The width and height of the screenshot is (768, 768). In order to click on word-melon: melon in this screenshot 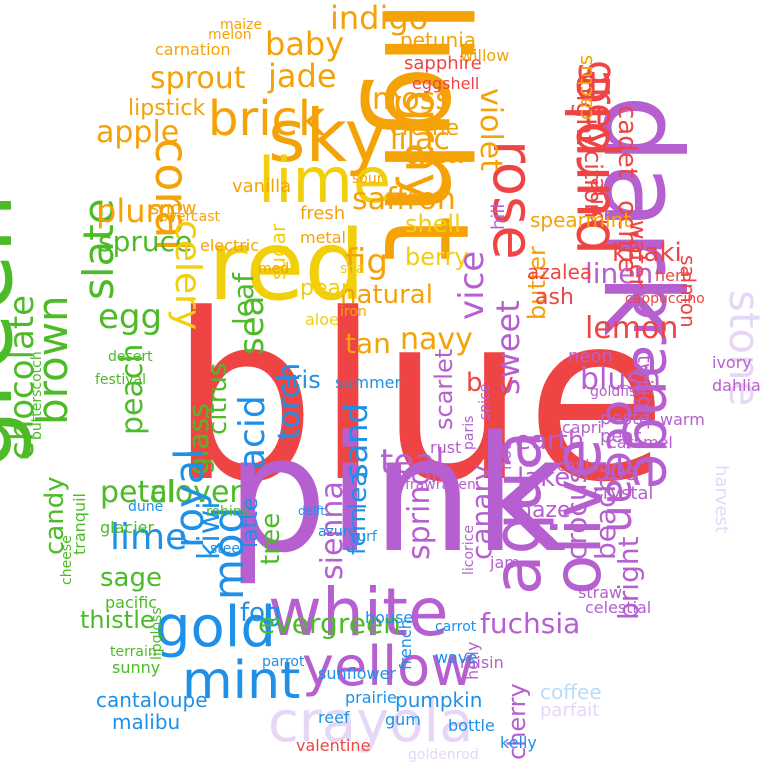, I will do `click(230, 35)`.